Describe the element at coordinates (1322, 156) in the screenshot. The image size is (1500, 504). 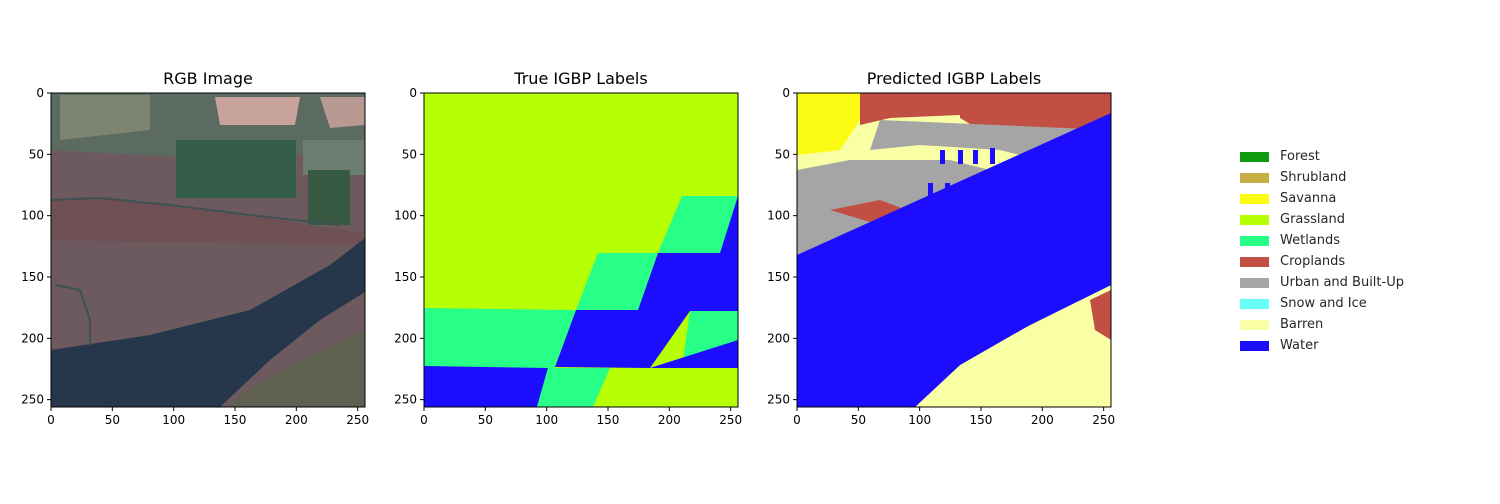
I see `legend-item: Forest` at that location.